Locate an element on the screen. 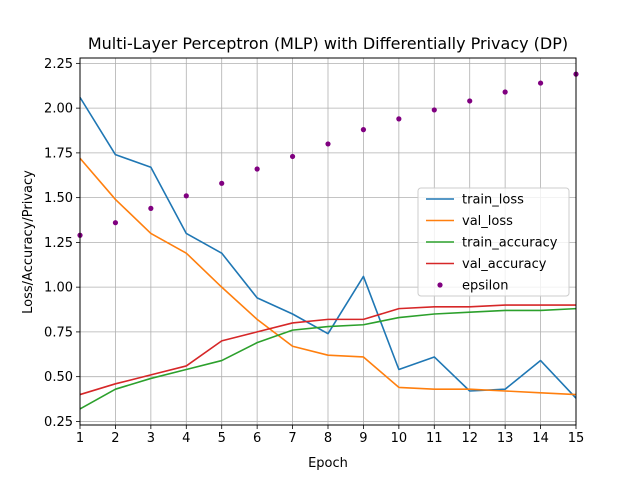  legend-box is located at coordinates (493, 242).